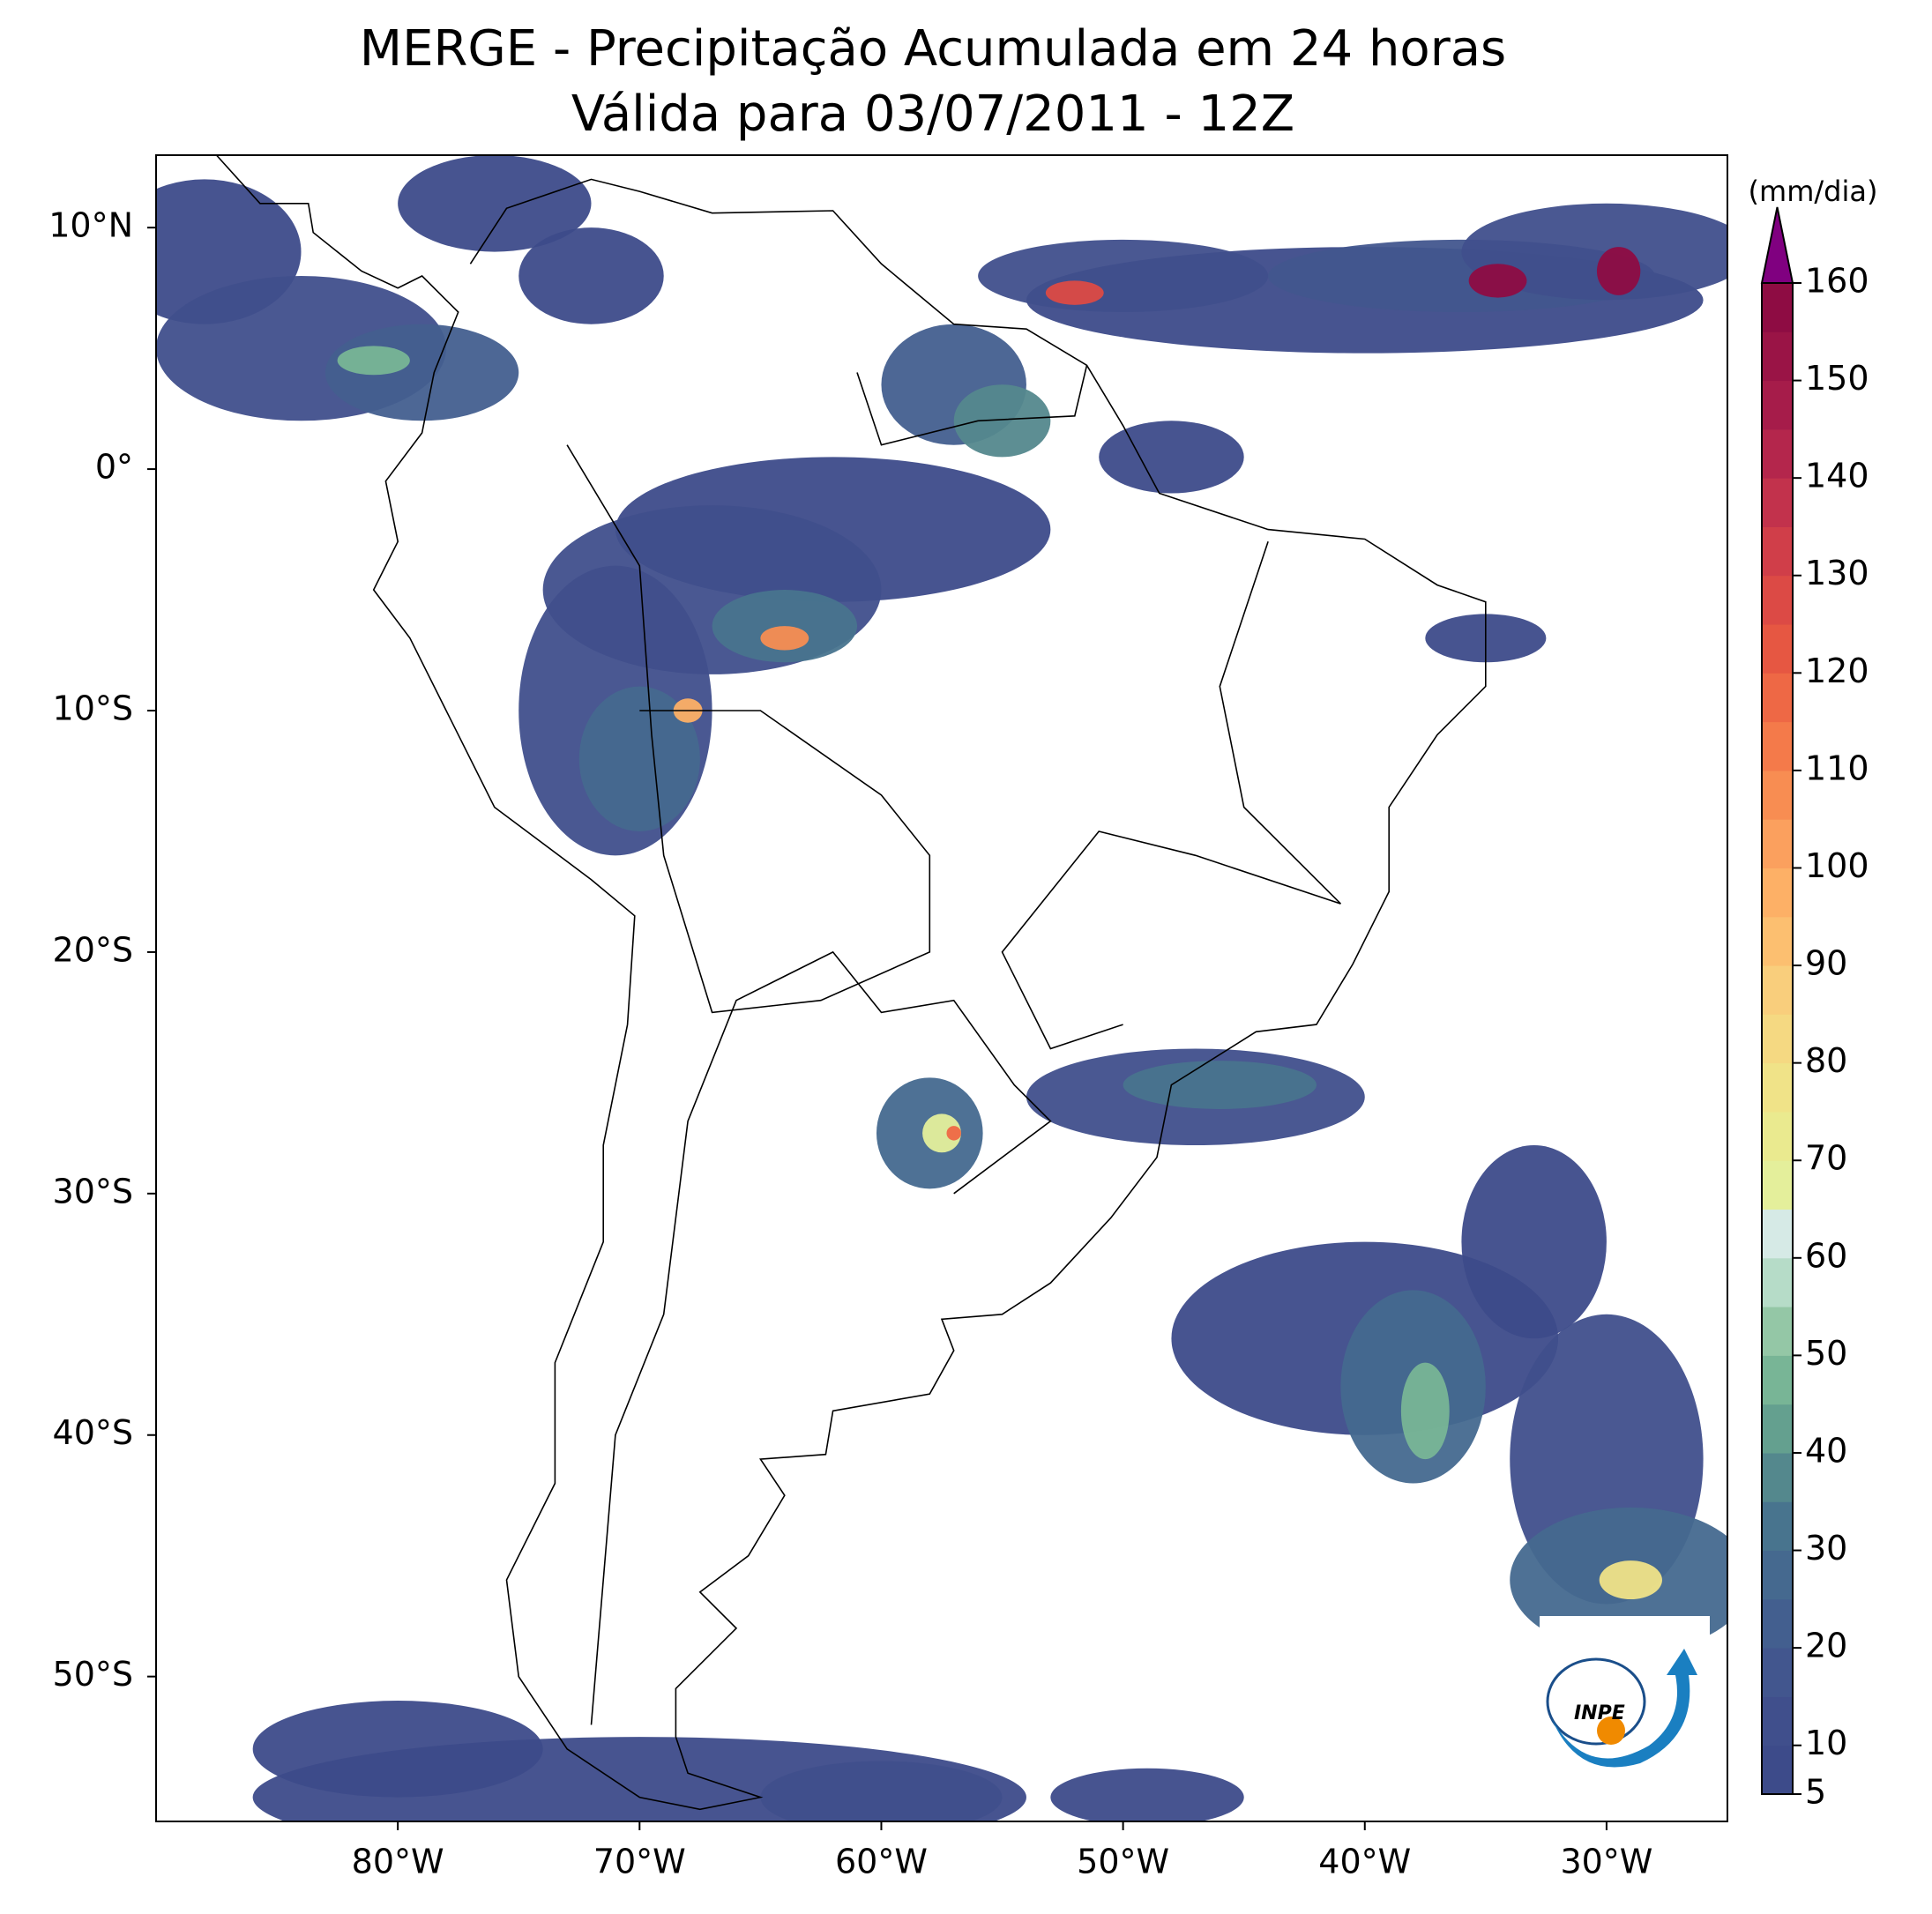 This screenshot has height=1914, width=1932. What do you see at coordinates (1777, 245) in the screenshot?
I see `colorbar-extend` at bounding box center [1777, 245].